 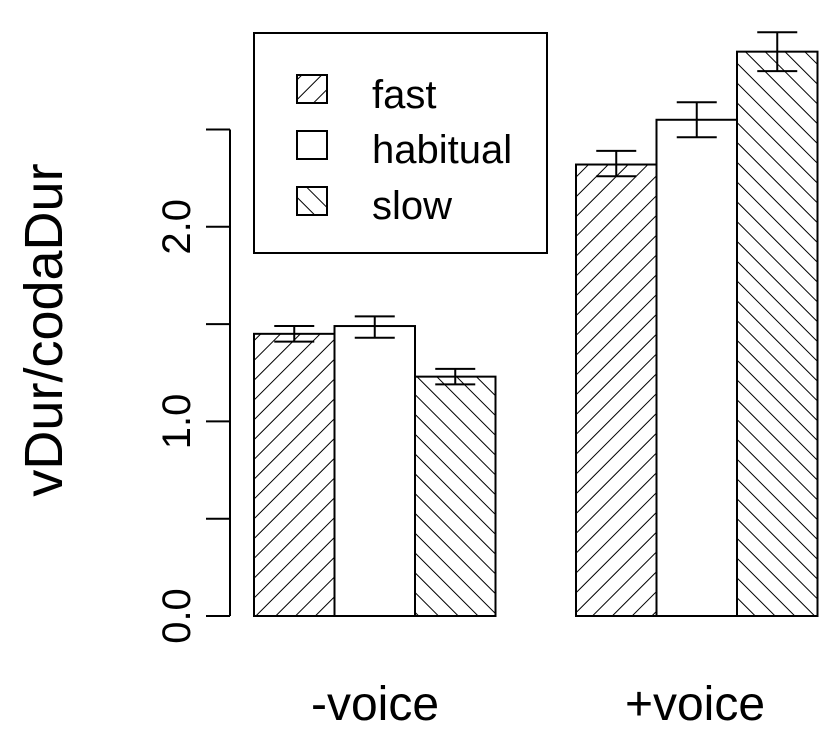 What do you see at coordinates (777, 52) in the screenshot?
I see `error-bar-slow-plus-voice` at bounding box center [777, 52].